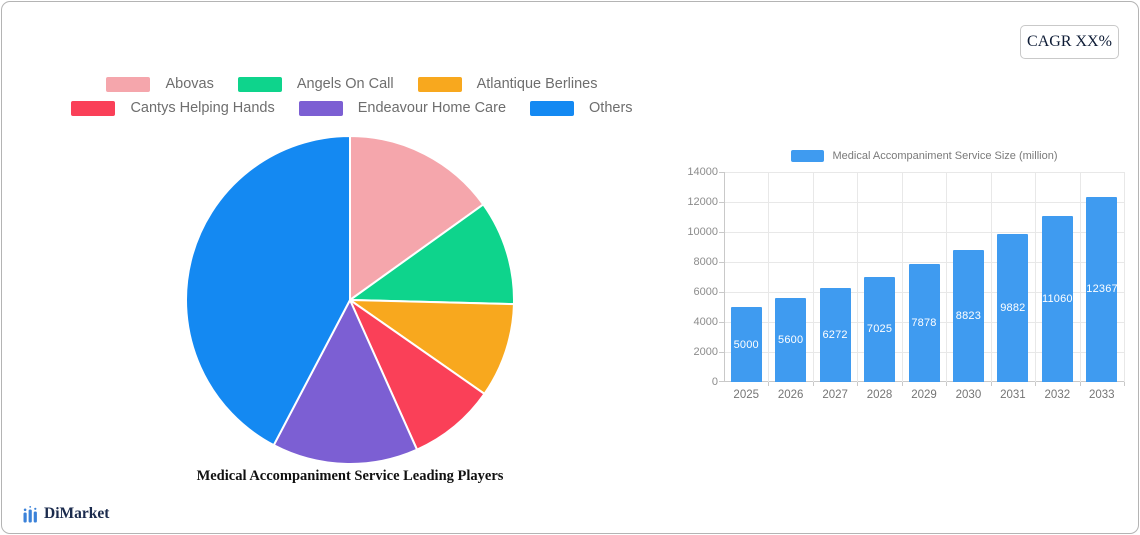  What do you see at coordinates (1101, 395) in the screenshot?
I see `x-tick-label-2033: 2033` at bounding box center [1101, 395].